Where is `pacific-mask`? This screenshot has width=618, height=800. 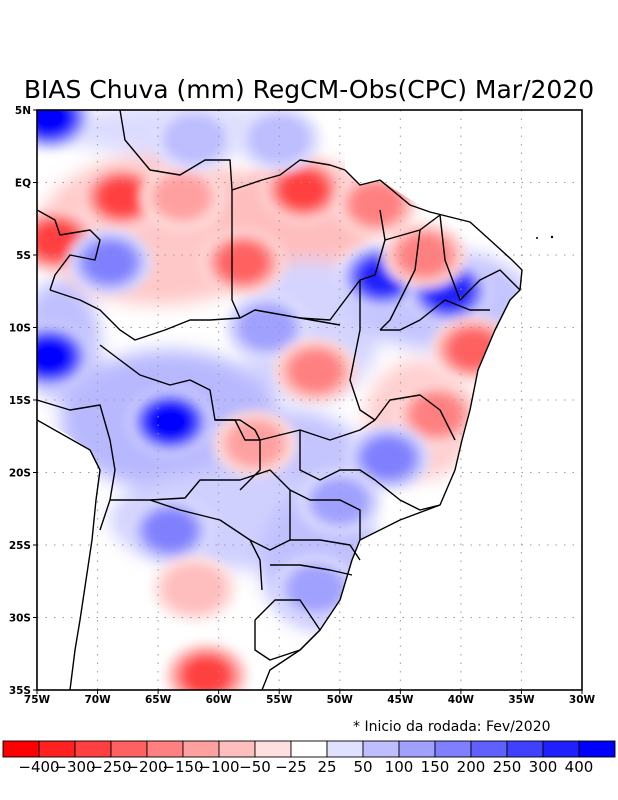
pacific-mask is located at coordinates (68, 555).